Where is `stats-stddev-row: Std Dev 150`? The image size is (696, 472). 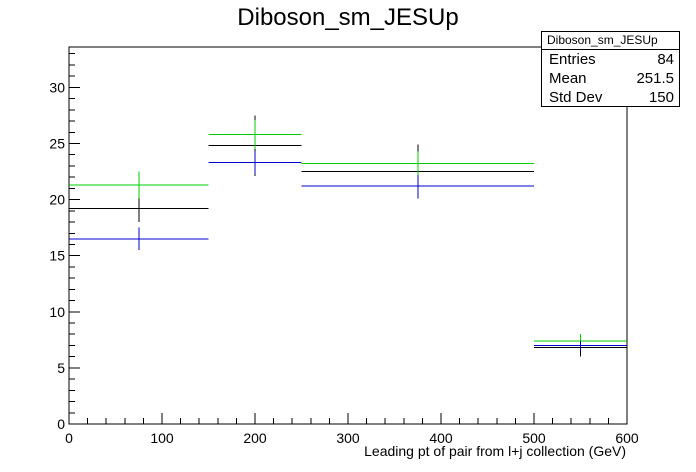
stats-stddev-row: Std Dev 150 is located at coordinates (610, 97).